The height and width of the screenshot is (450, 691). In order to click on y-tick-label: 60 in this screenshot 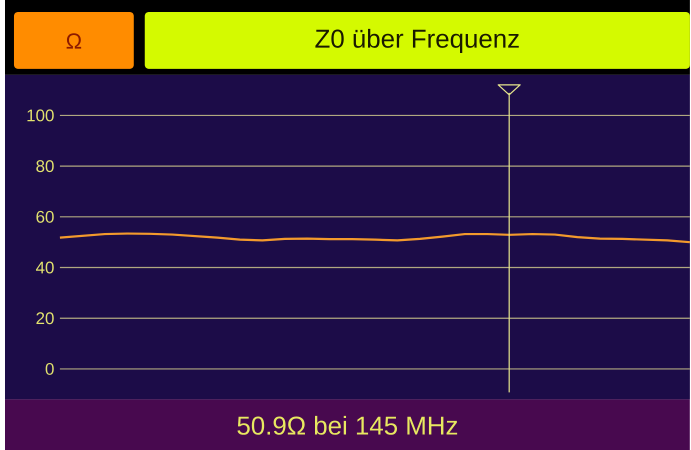, I will do `click(45, 216)`.